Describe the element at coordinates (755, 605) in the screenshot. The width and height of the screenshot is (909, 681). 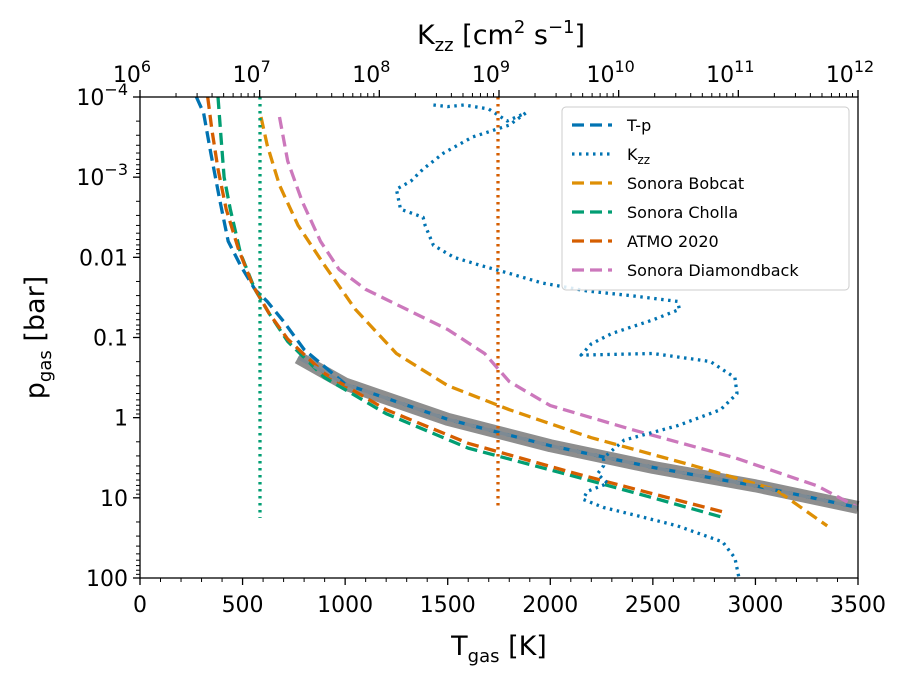
I see `x-tick-label: 3000` at that location.